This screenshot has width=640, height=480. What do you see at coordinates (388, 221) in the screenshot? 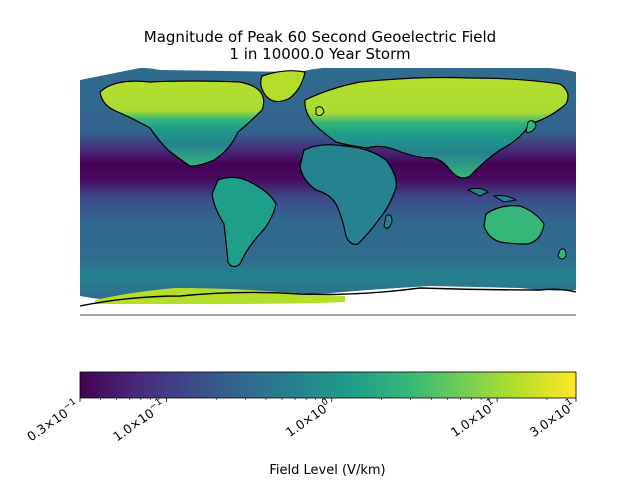
I see `madagascar-land` at bounding box center [388, 221].